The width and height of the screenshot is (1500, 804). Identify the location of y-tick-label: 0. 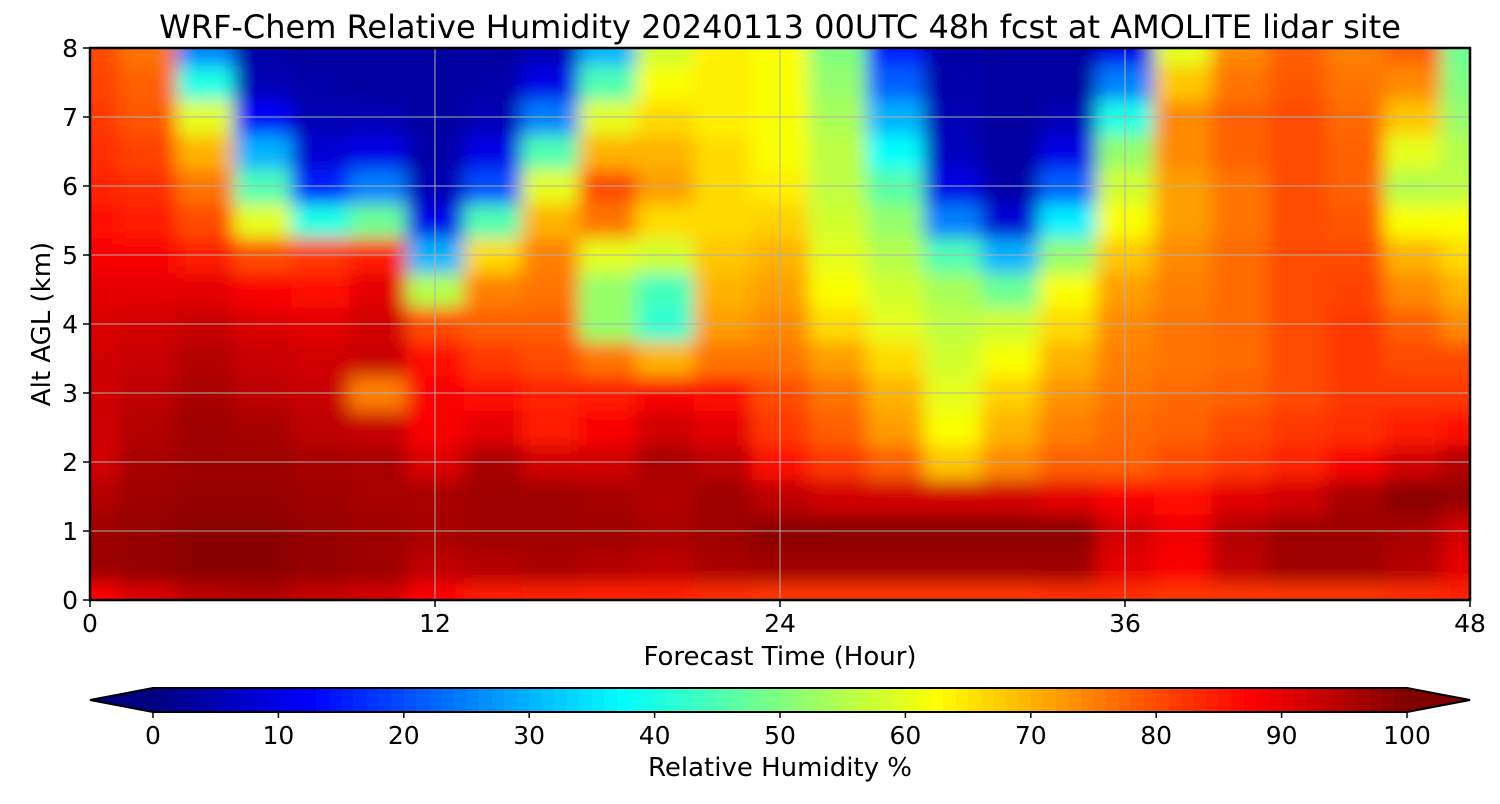
(70, 600).